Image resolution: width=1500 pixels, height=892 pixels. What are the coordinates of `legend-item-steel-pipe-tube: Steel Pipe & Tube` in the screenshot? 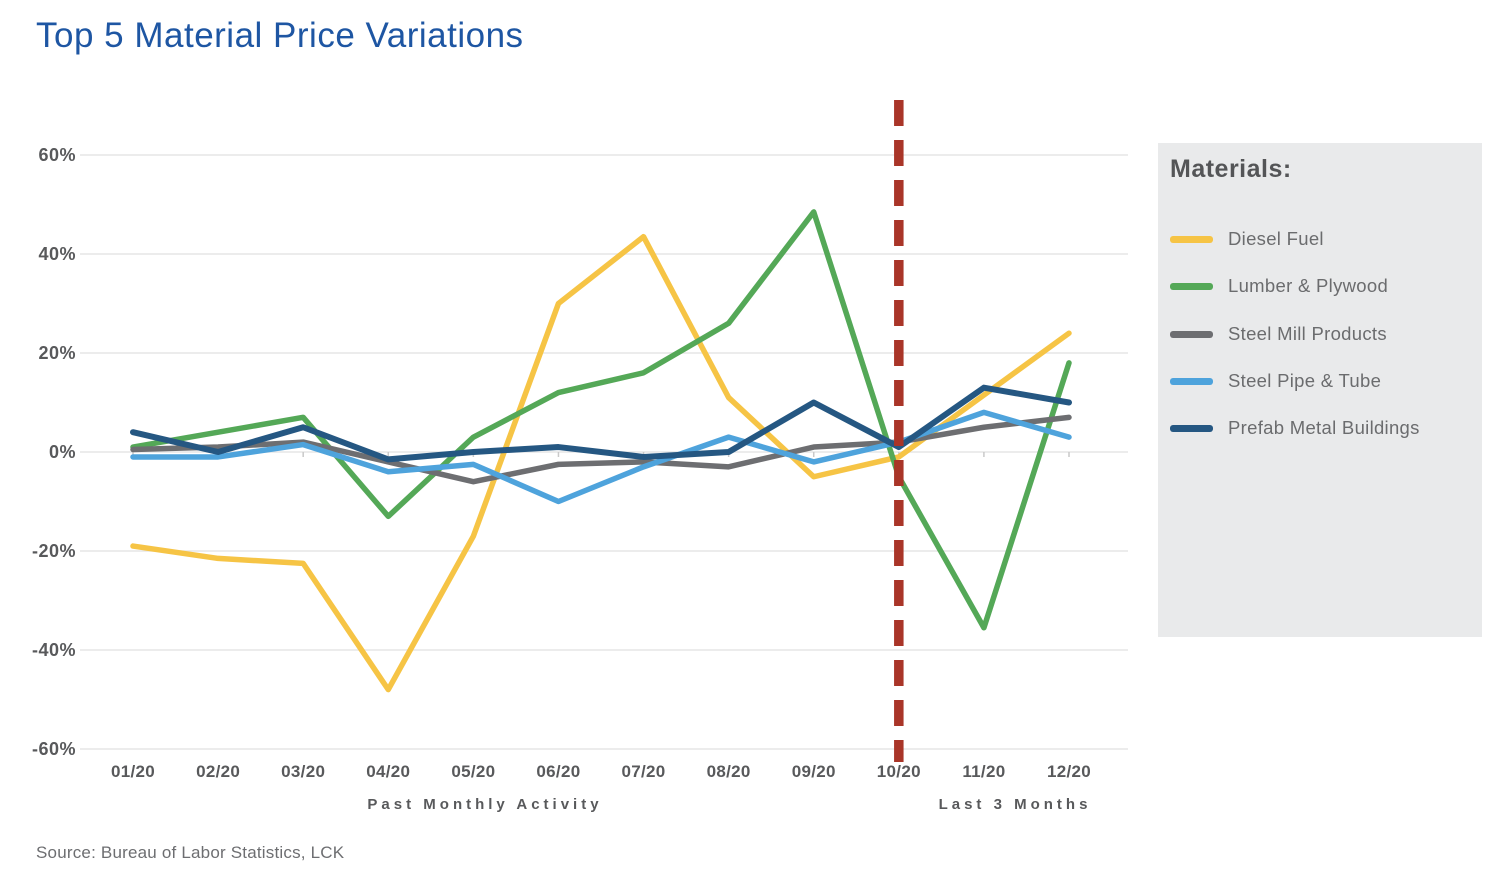 It's located at (1320, 381).